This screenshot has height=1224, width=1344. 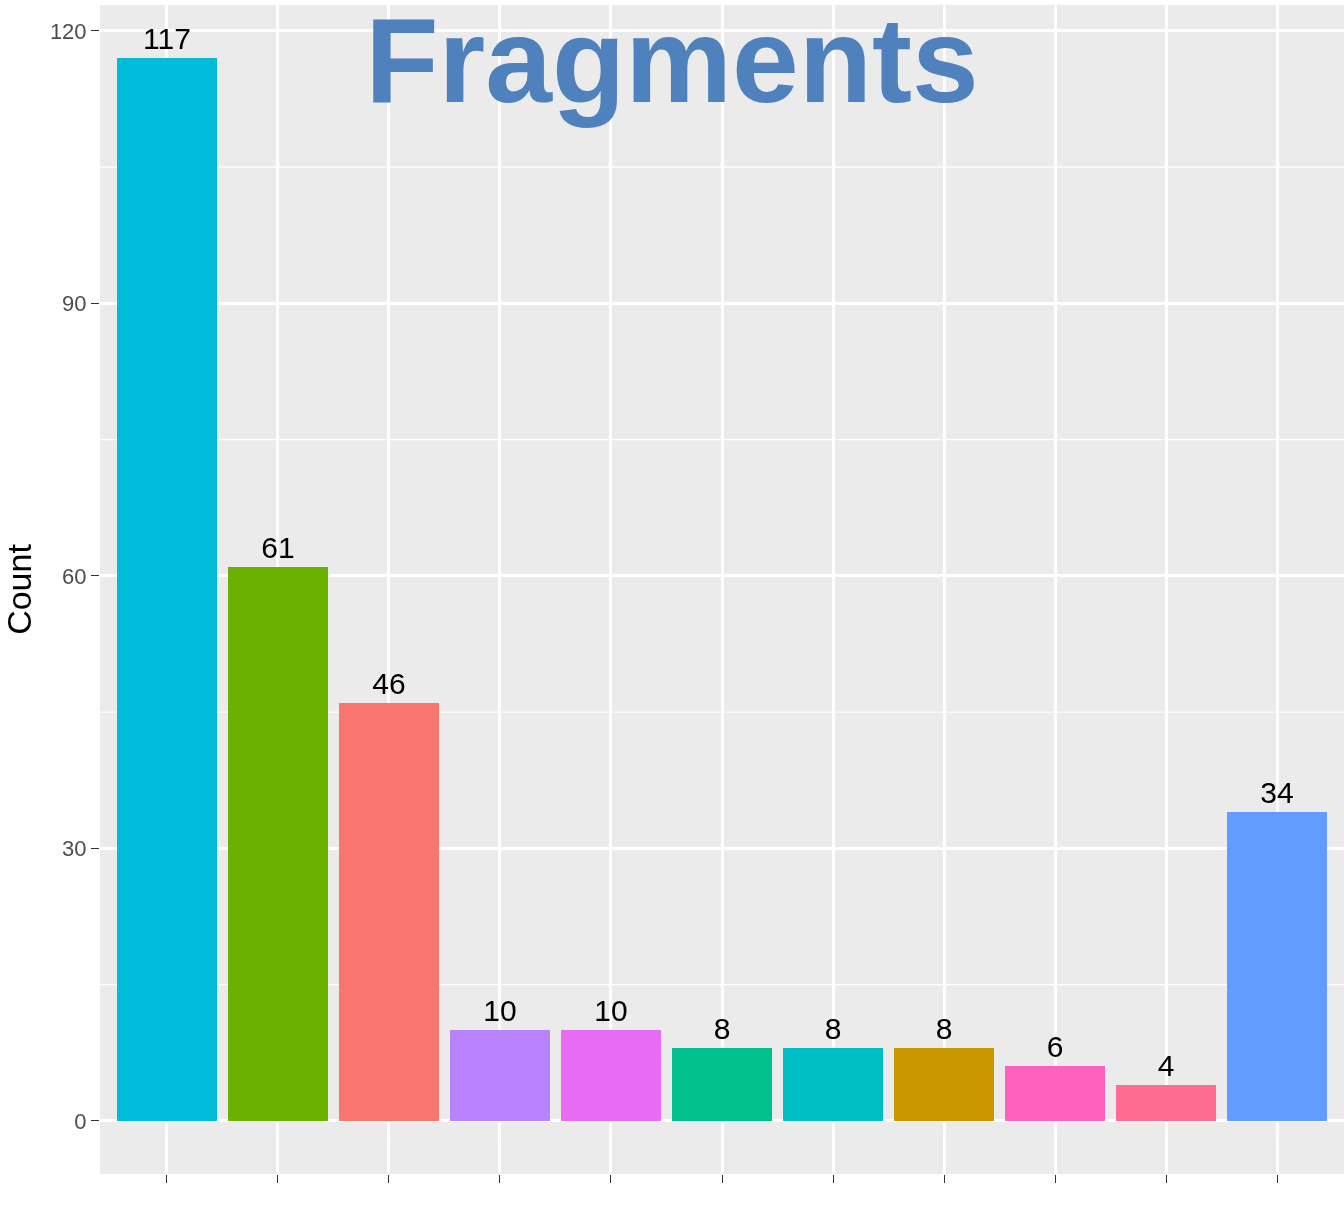 What do you see at coordinates (68, 31) in the screenshot?
I see `y-tick-label: 120` at bounding box center [68, 31].